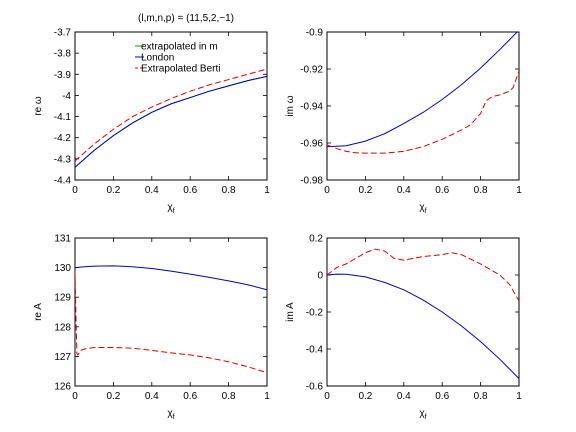 This screenshot has width=576, height=432. I want to click on y-tick-label: -0.2, so click(315, 313).